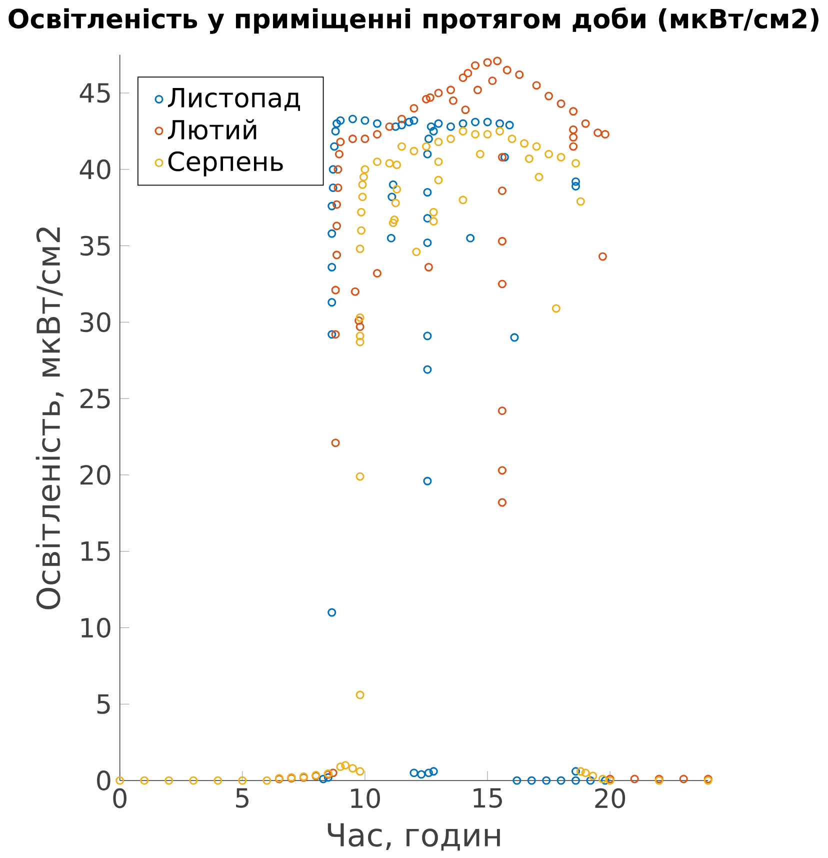 This screenshot has height=858, width=828. What do you see at coordinates (95, 93) in the screenshot?
I see `y-tick-label: 45` at bounding box center [95, 93].